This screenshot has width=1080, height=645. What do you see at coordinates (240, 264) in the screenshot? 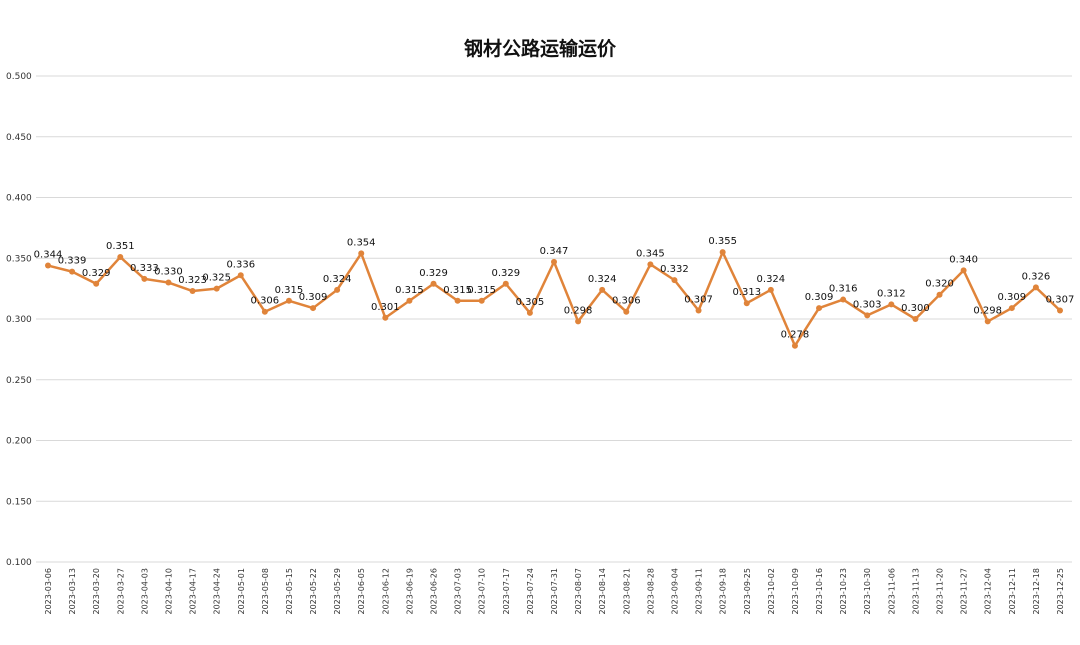
I see `data-label: 0.336` at bounding box center [240, 264].